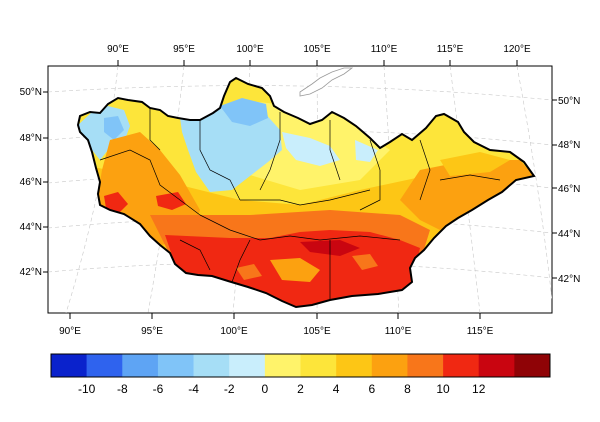 The height and width of the screenshot is (422, 600). I want to click on lake-outline, so click(326, 82).